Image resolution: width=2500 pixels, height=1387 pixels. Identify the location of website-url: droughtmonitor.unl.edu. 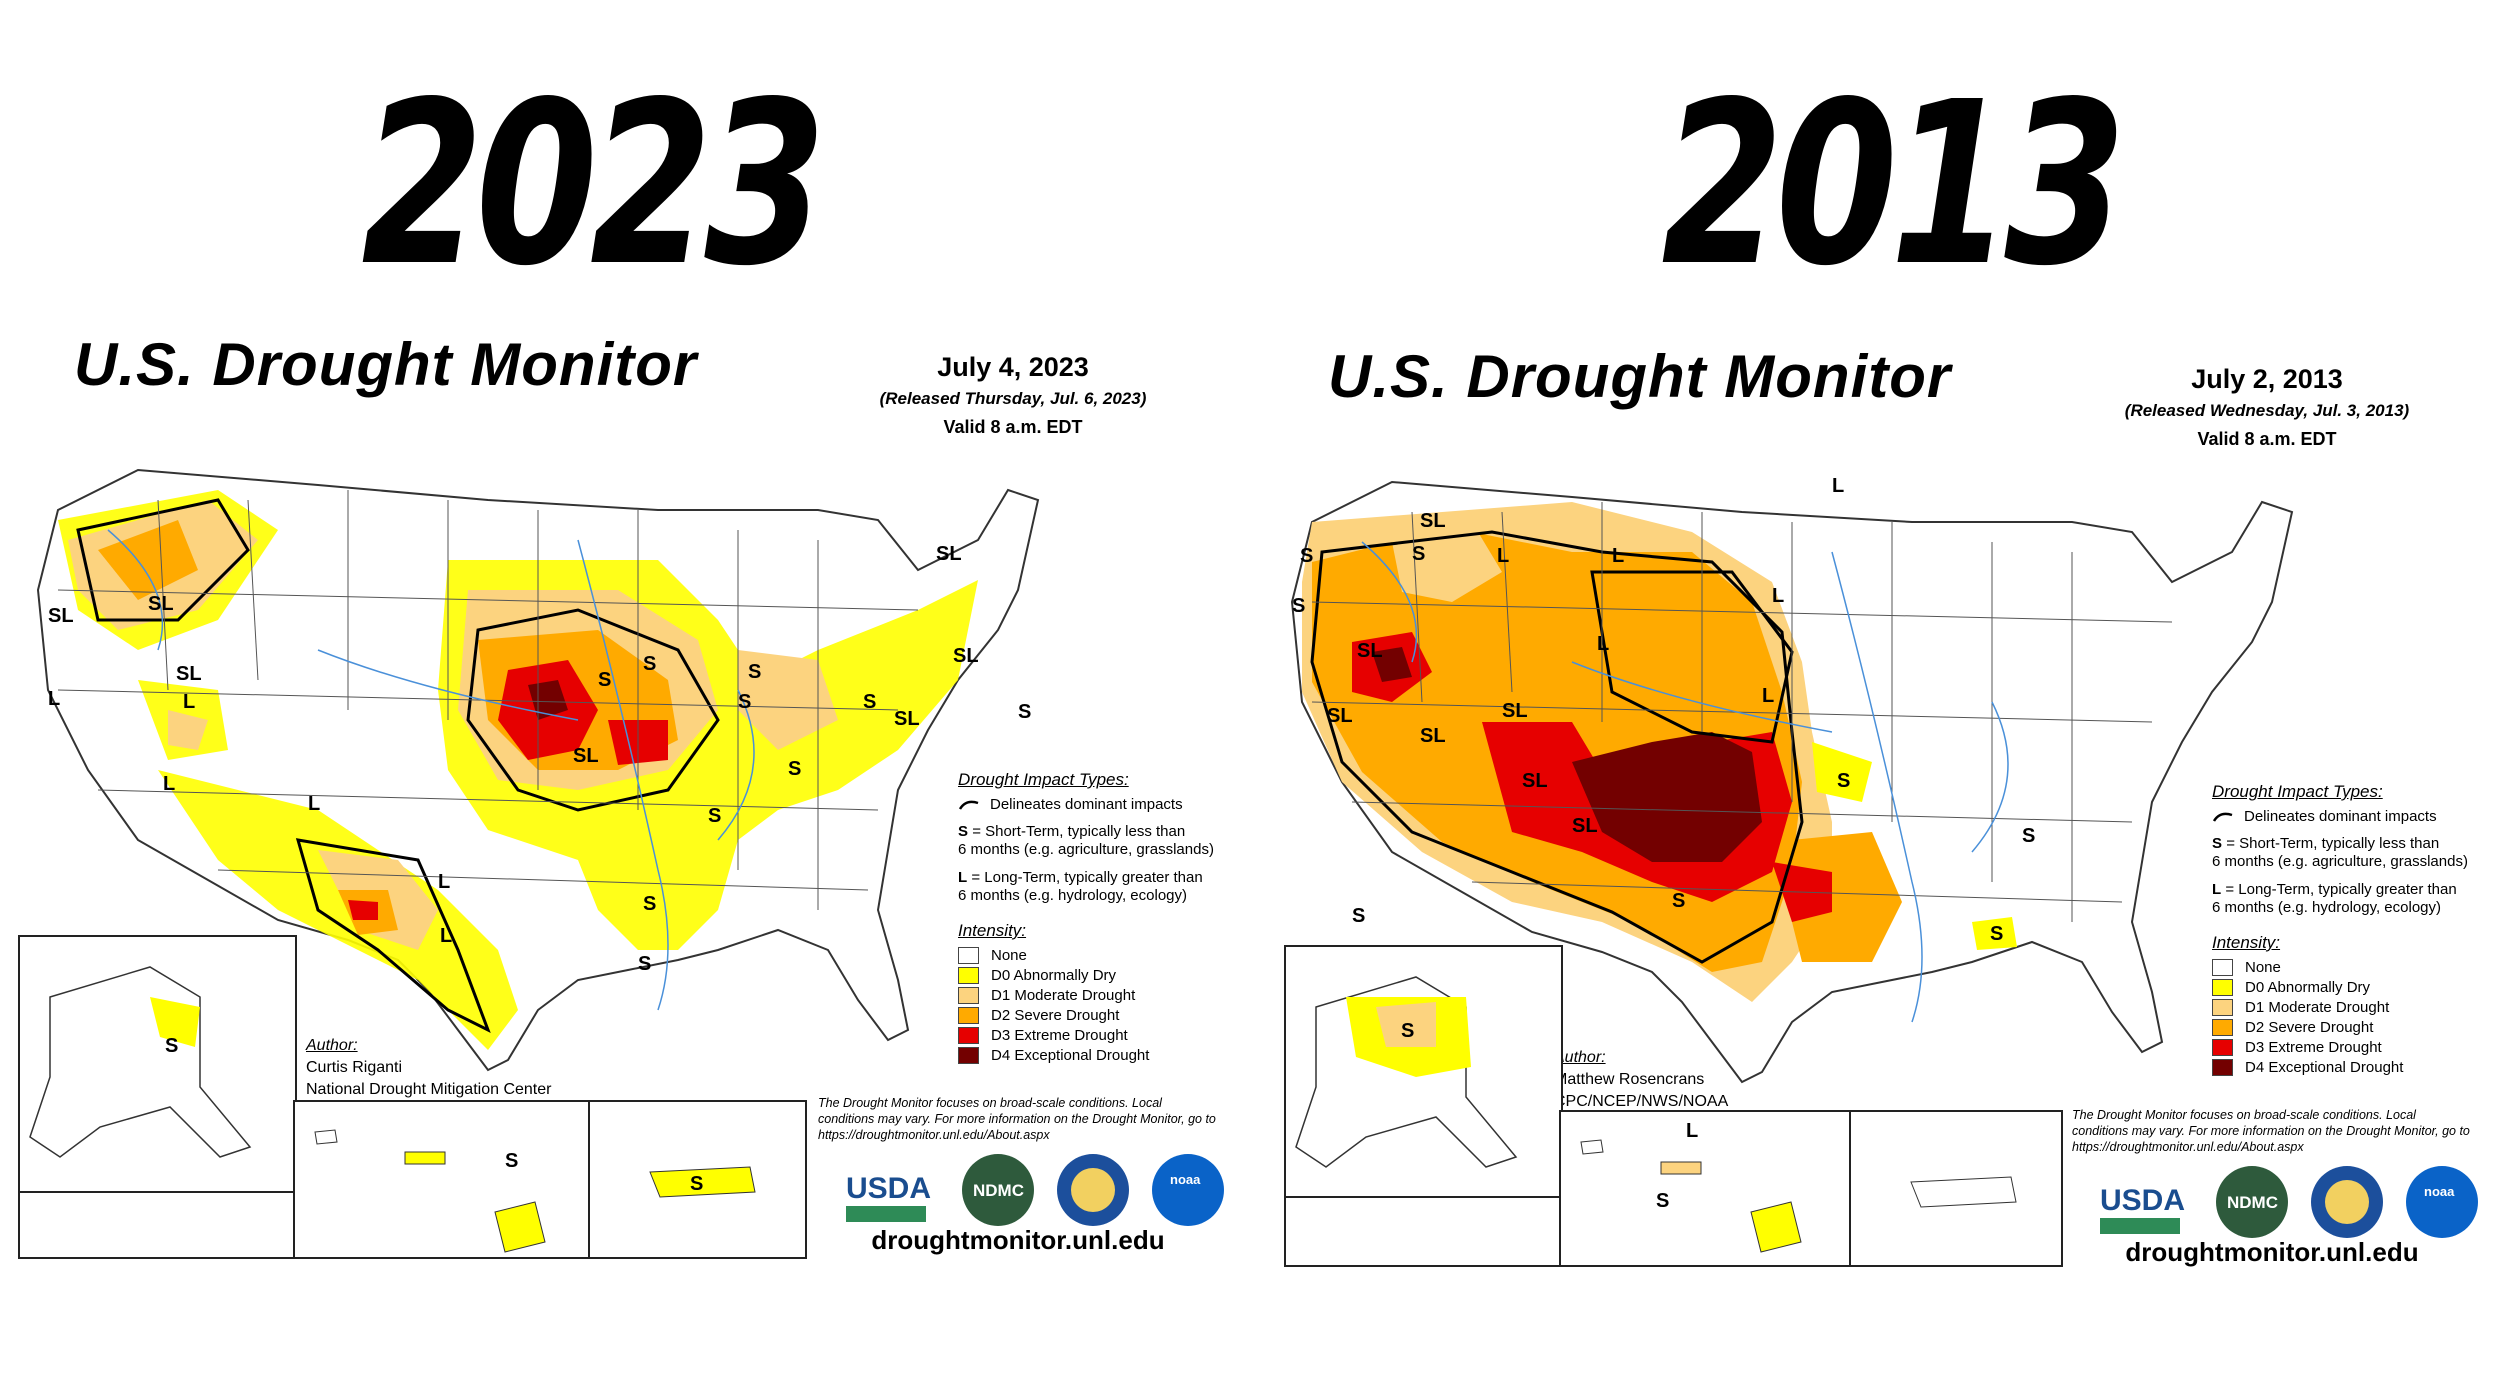
(2272, 1252).